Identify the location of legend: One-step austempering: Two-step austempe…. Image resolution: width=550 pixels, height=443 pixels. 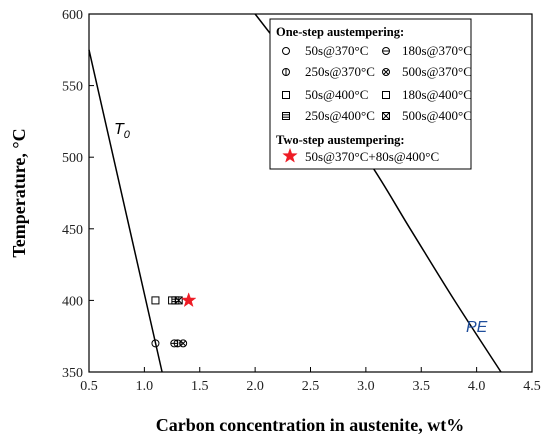
(370, 94).